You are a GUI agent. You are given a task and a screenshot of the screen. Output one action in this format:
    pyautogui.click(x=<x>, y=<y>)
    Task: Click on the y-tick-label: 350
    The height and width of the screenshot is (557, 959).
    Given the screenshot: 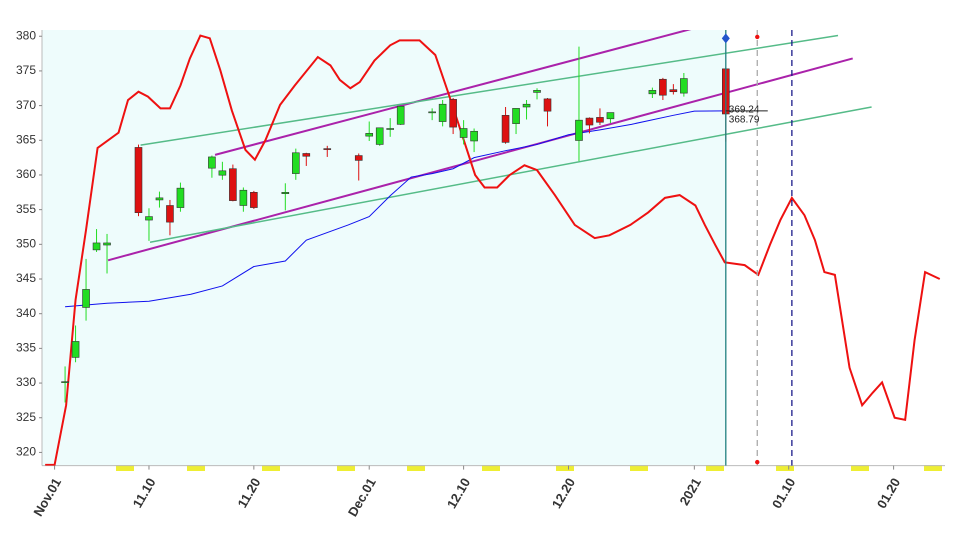 What is the action you would take?
    pyautogui.click(x=26, y=244)
    